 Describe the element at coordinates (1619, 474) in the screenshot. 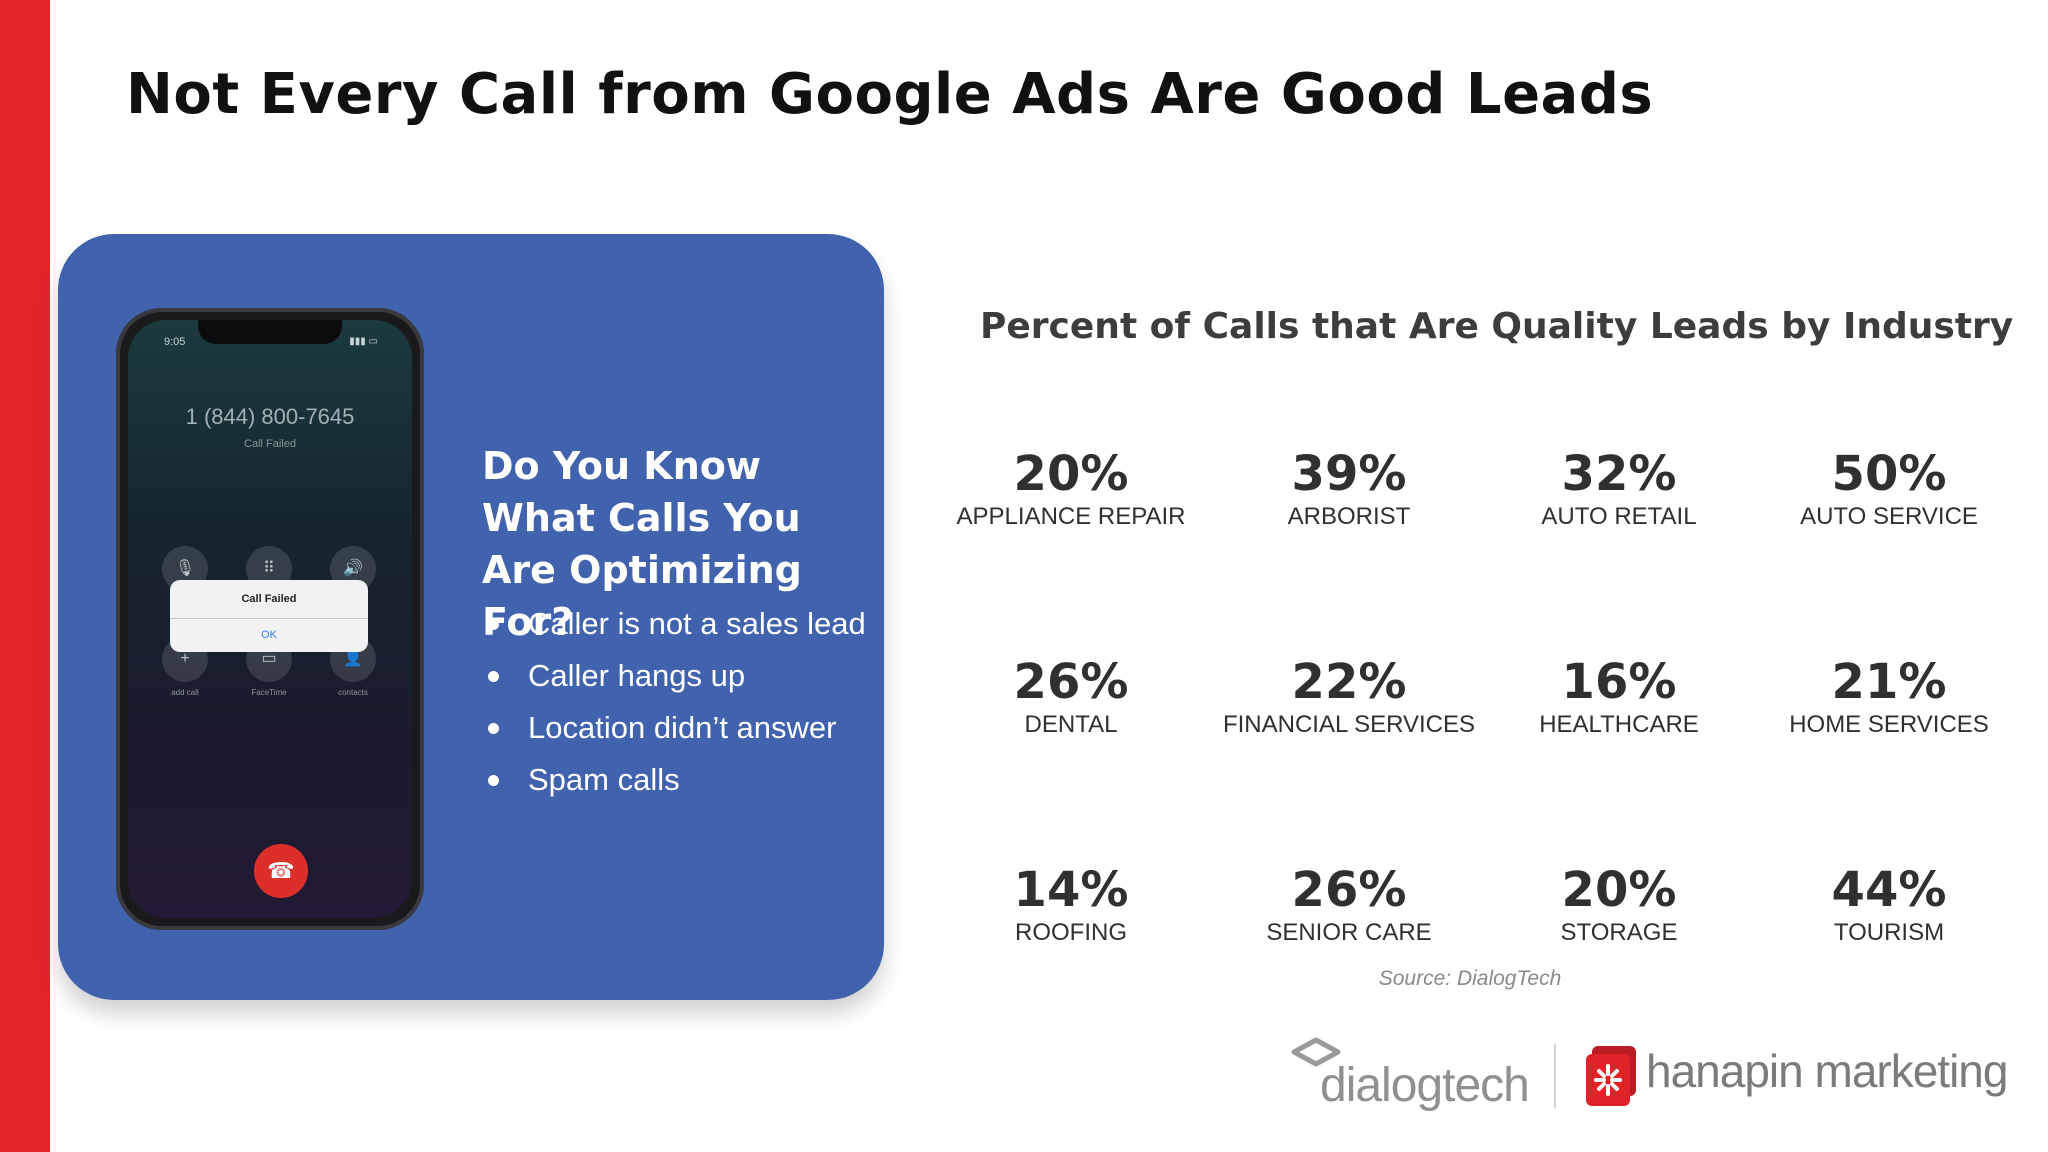

I see `stat-value: 32%` at that location.